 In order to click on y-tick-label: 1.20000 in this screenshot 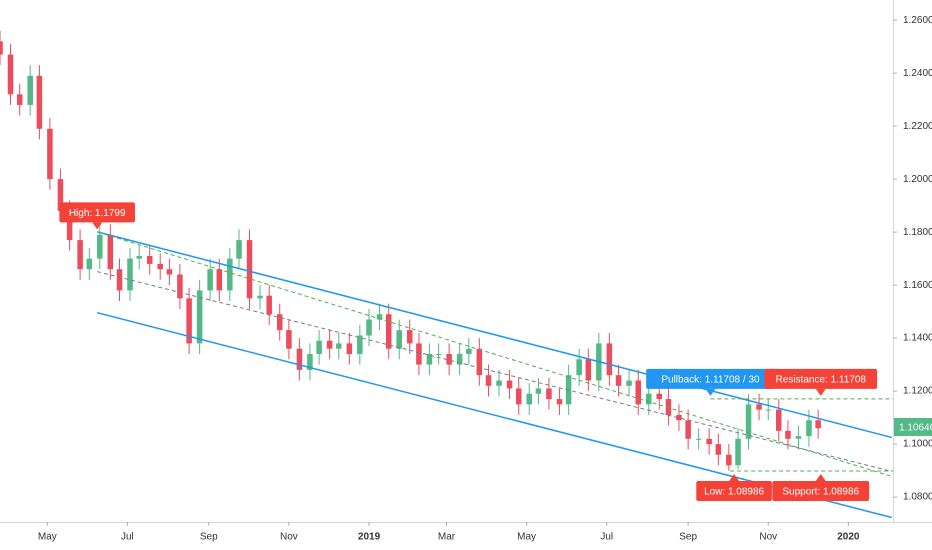, I will do `click(917, 179)`.